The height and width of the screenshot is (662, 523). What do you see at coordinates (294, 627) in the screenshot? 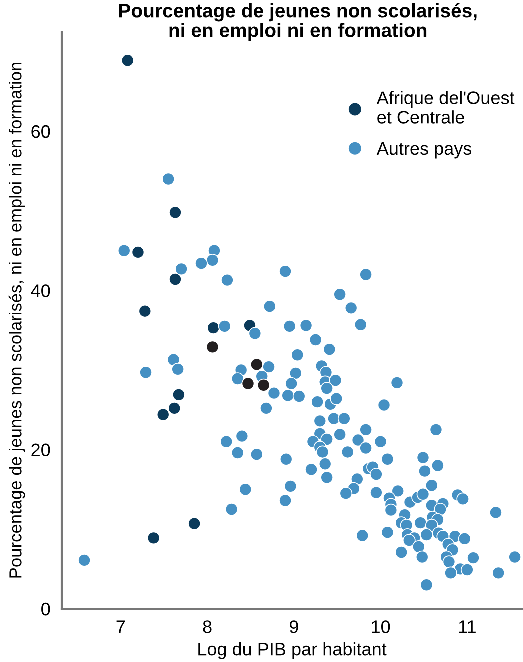
I see `x-tick-label: 9` at bounding box center [294, 627].